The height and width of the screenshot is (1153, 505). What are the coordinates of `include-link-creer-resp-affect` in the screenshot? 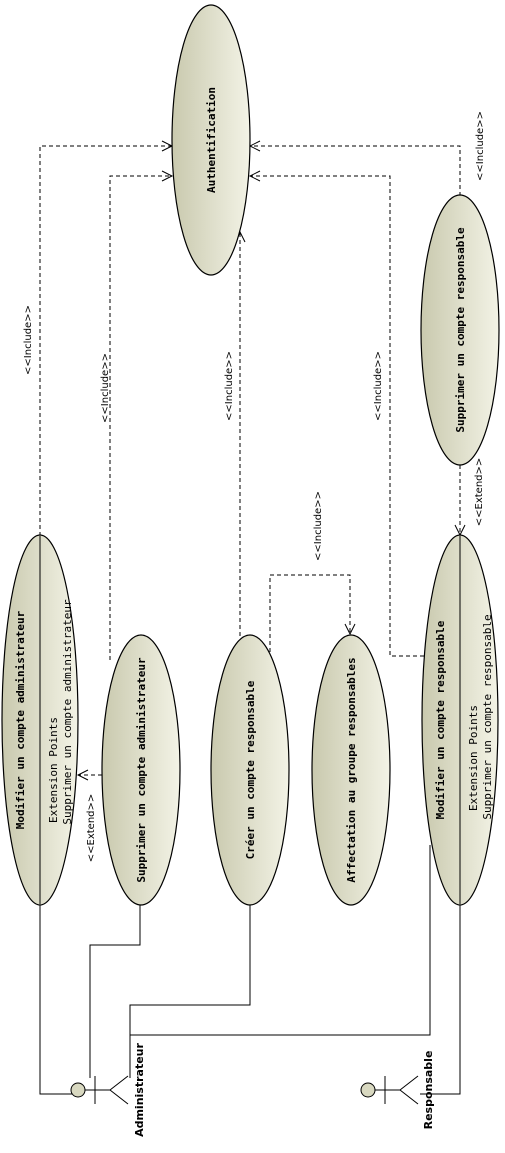 It's located at (310, 613).